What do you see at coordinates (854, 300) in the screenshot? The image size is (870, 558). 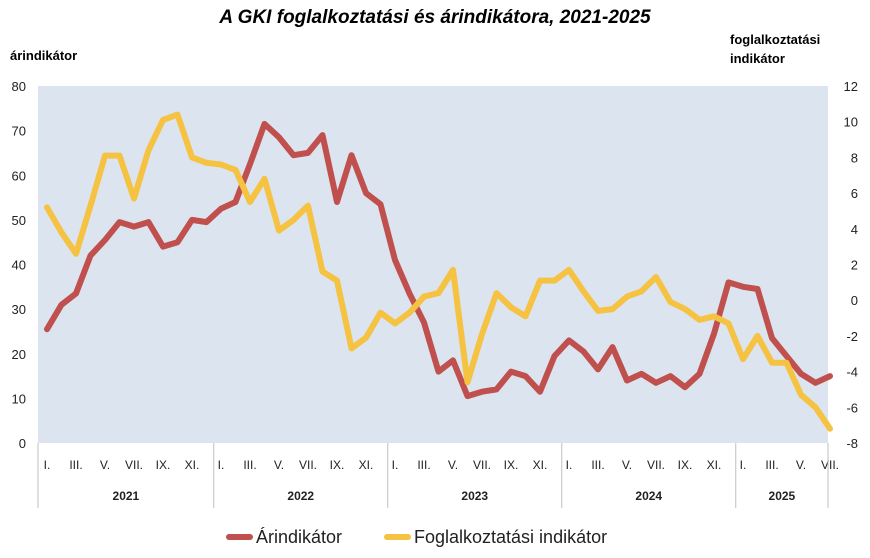 I see `right-tick-label: 0` at bounding box center [854, 300].